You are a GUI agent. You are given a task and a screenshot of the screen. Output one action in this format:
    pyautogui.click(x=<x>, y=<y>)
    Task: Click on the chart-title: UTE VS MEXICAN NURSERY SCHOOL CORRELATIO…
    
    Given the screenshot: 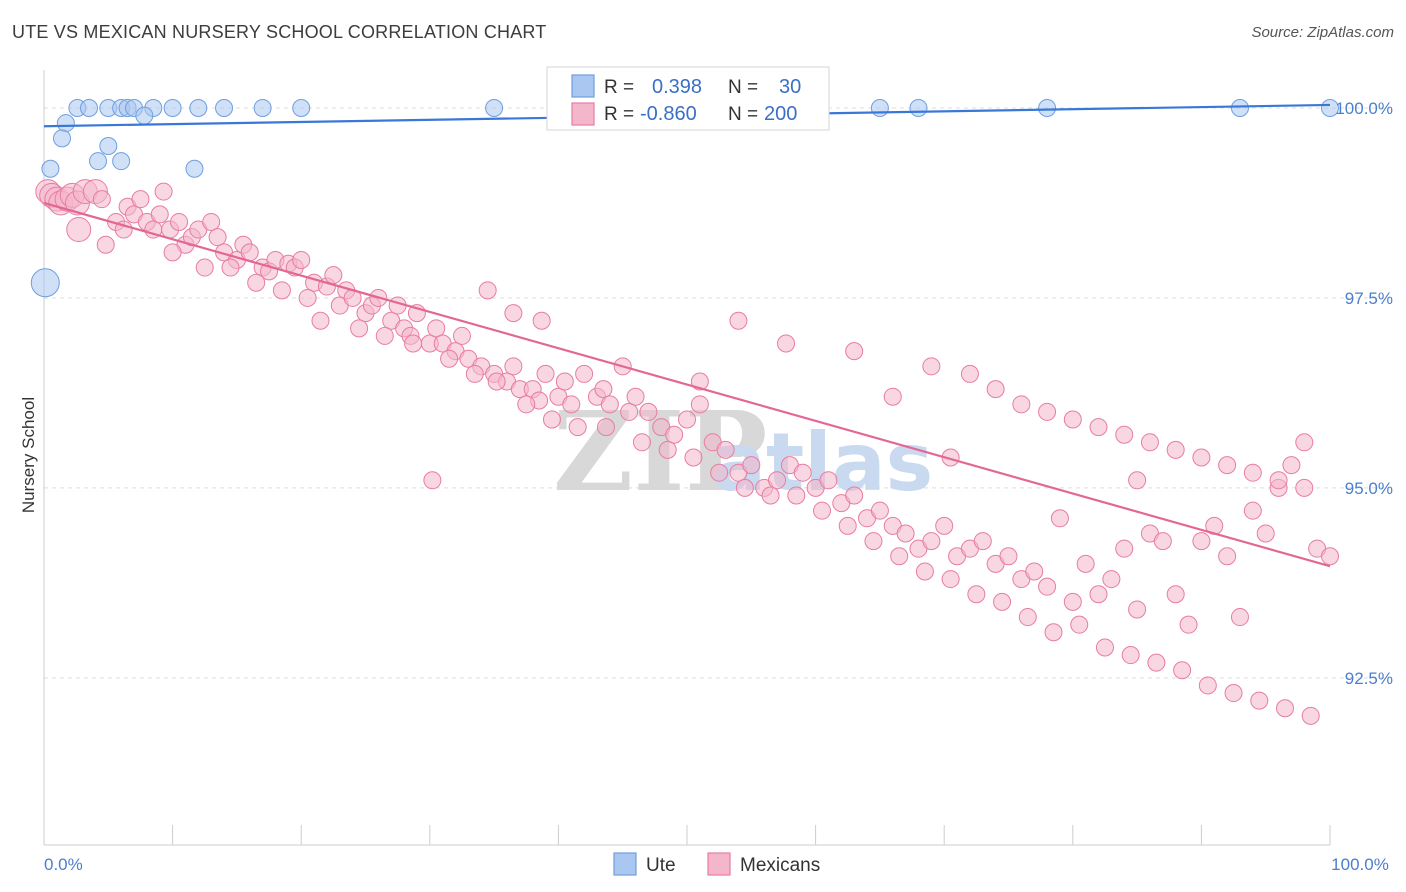 What is the action you would take?
    pyautogui.click(x=279, y=32)
    